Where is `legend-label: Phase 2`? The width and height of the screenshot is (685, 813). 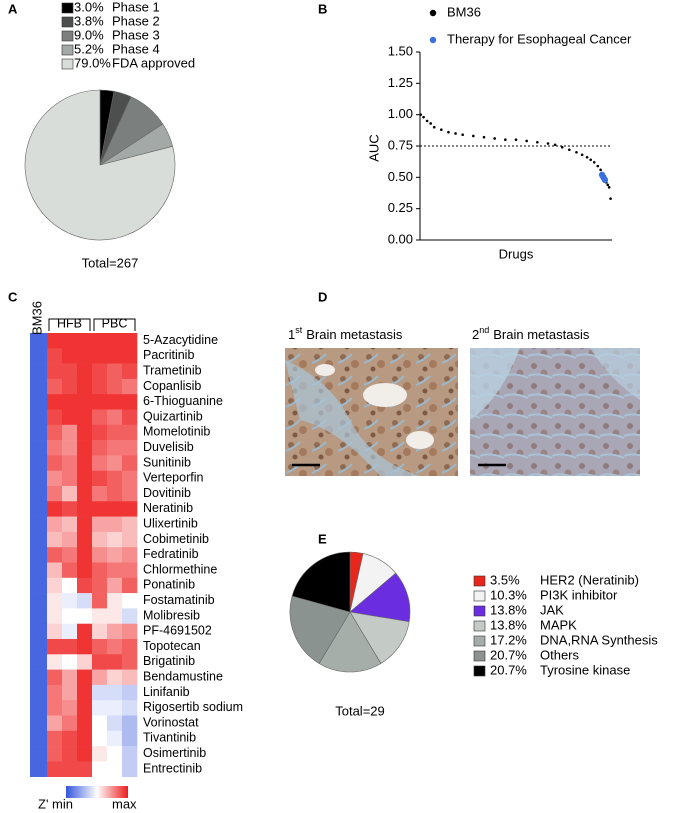
legend-label: Phase 2 is located at coordinates (136, 20).